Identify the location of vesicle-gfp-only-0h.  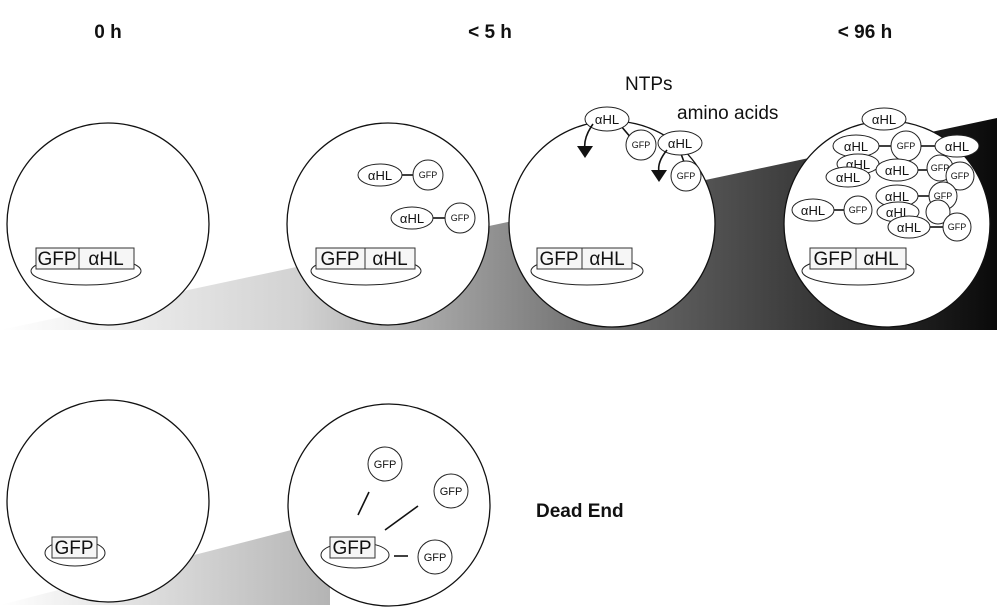
(108, 501).